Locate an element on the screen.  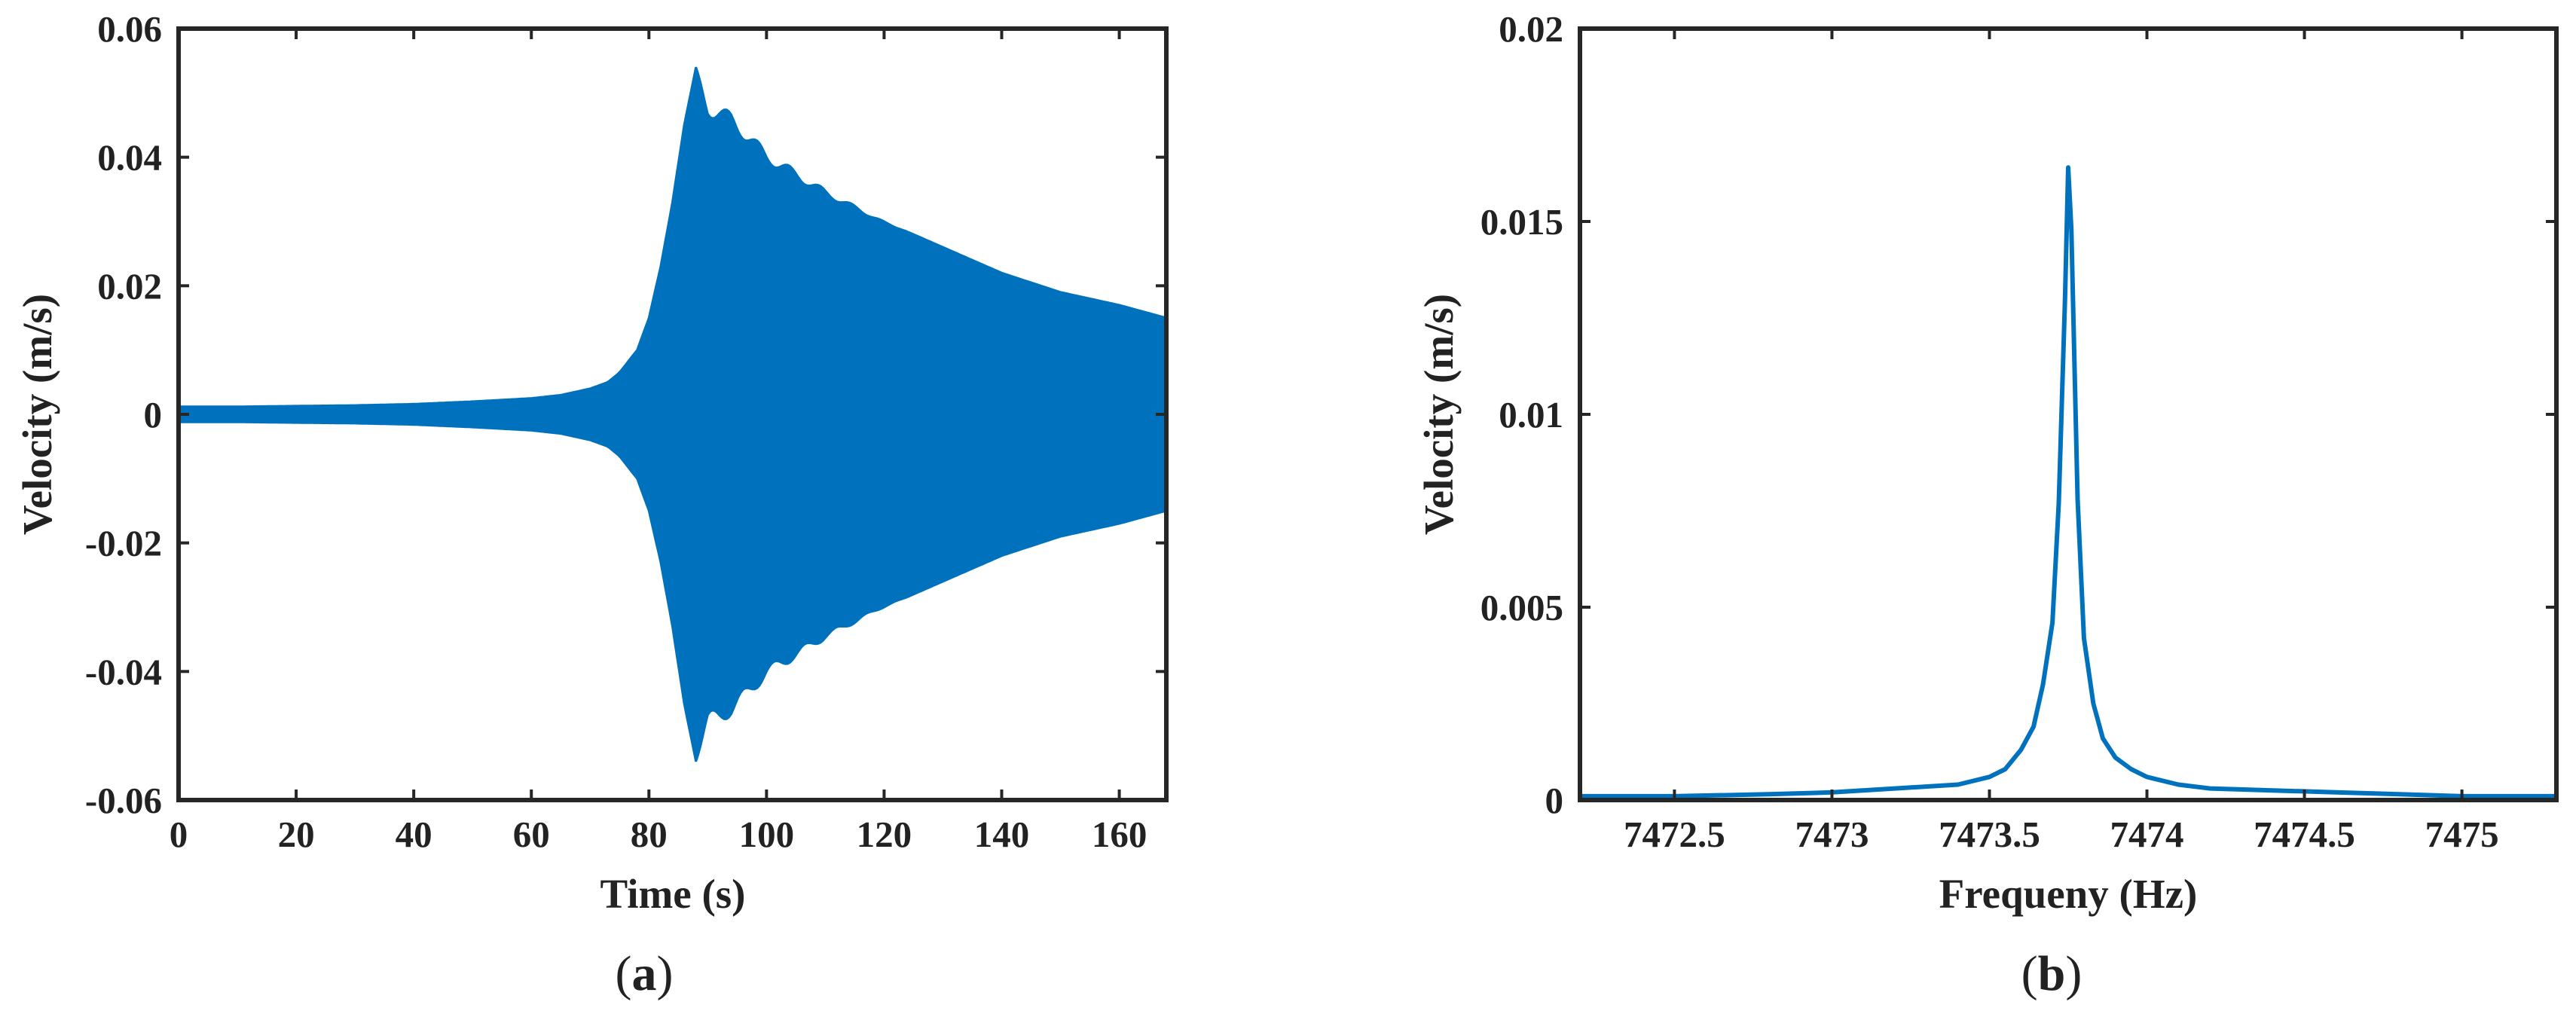
x-tick-labels: 0 20 40 60 80 100 120 140 160 is located at coordinates (658, 834).